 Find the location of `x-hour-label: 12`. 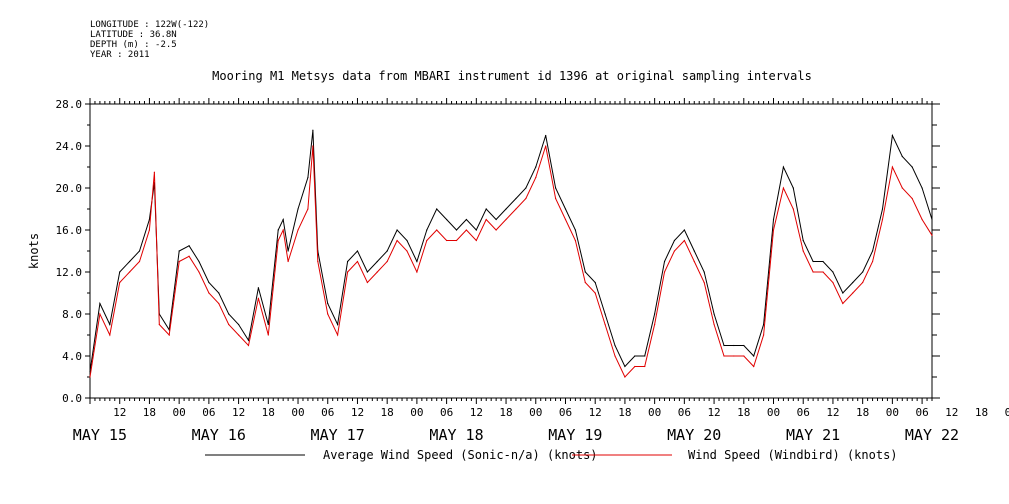

x-hour-label: 12 is located at coordinates (832, 412).